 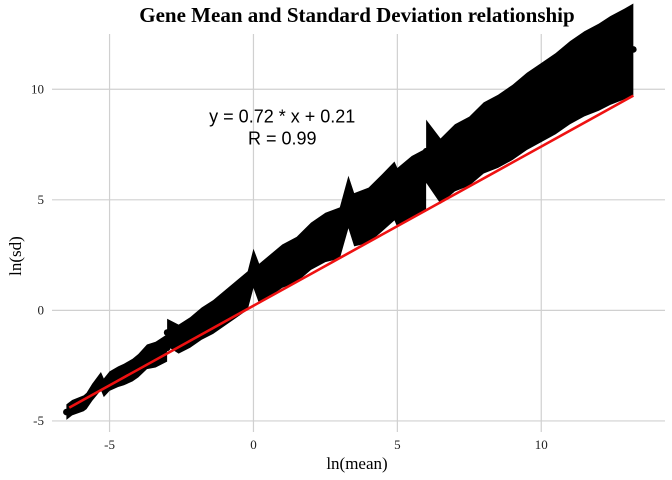 What do you see at coordinates (282, 117) in the screenshot?
I see `regression-equation: y = 0.72 * x + 0.21` at bounding box center [282, 117].